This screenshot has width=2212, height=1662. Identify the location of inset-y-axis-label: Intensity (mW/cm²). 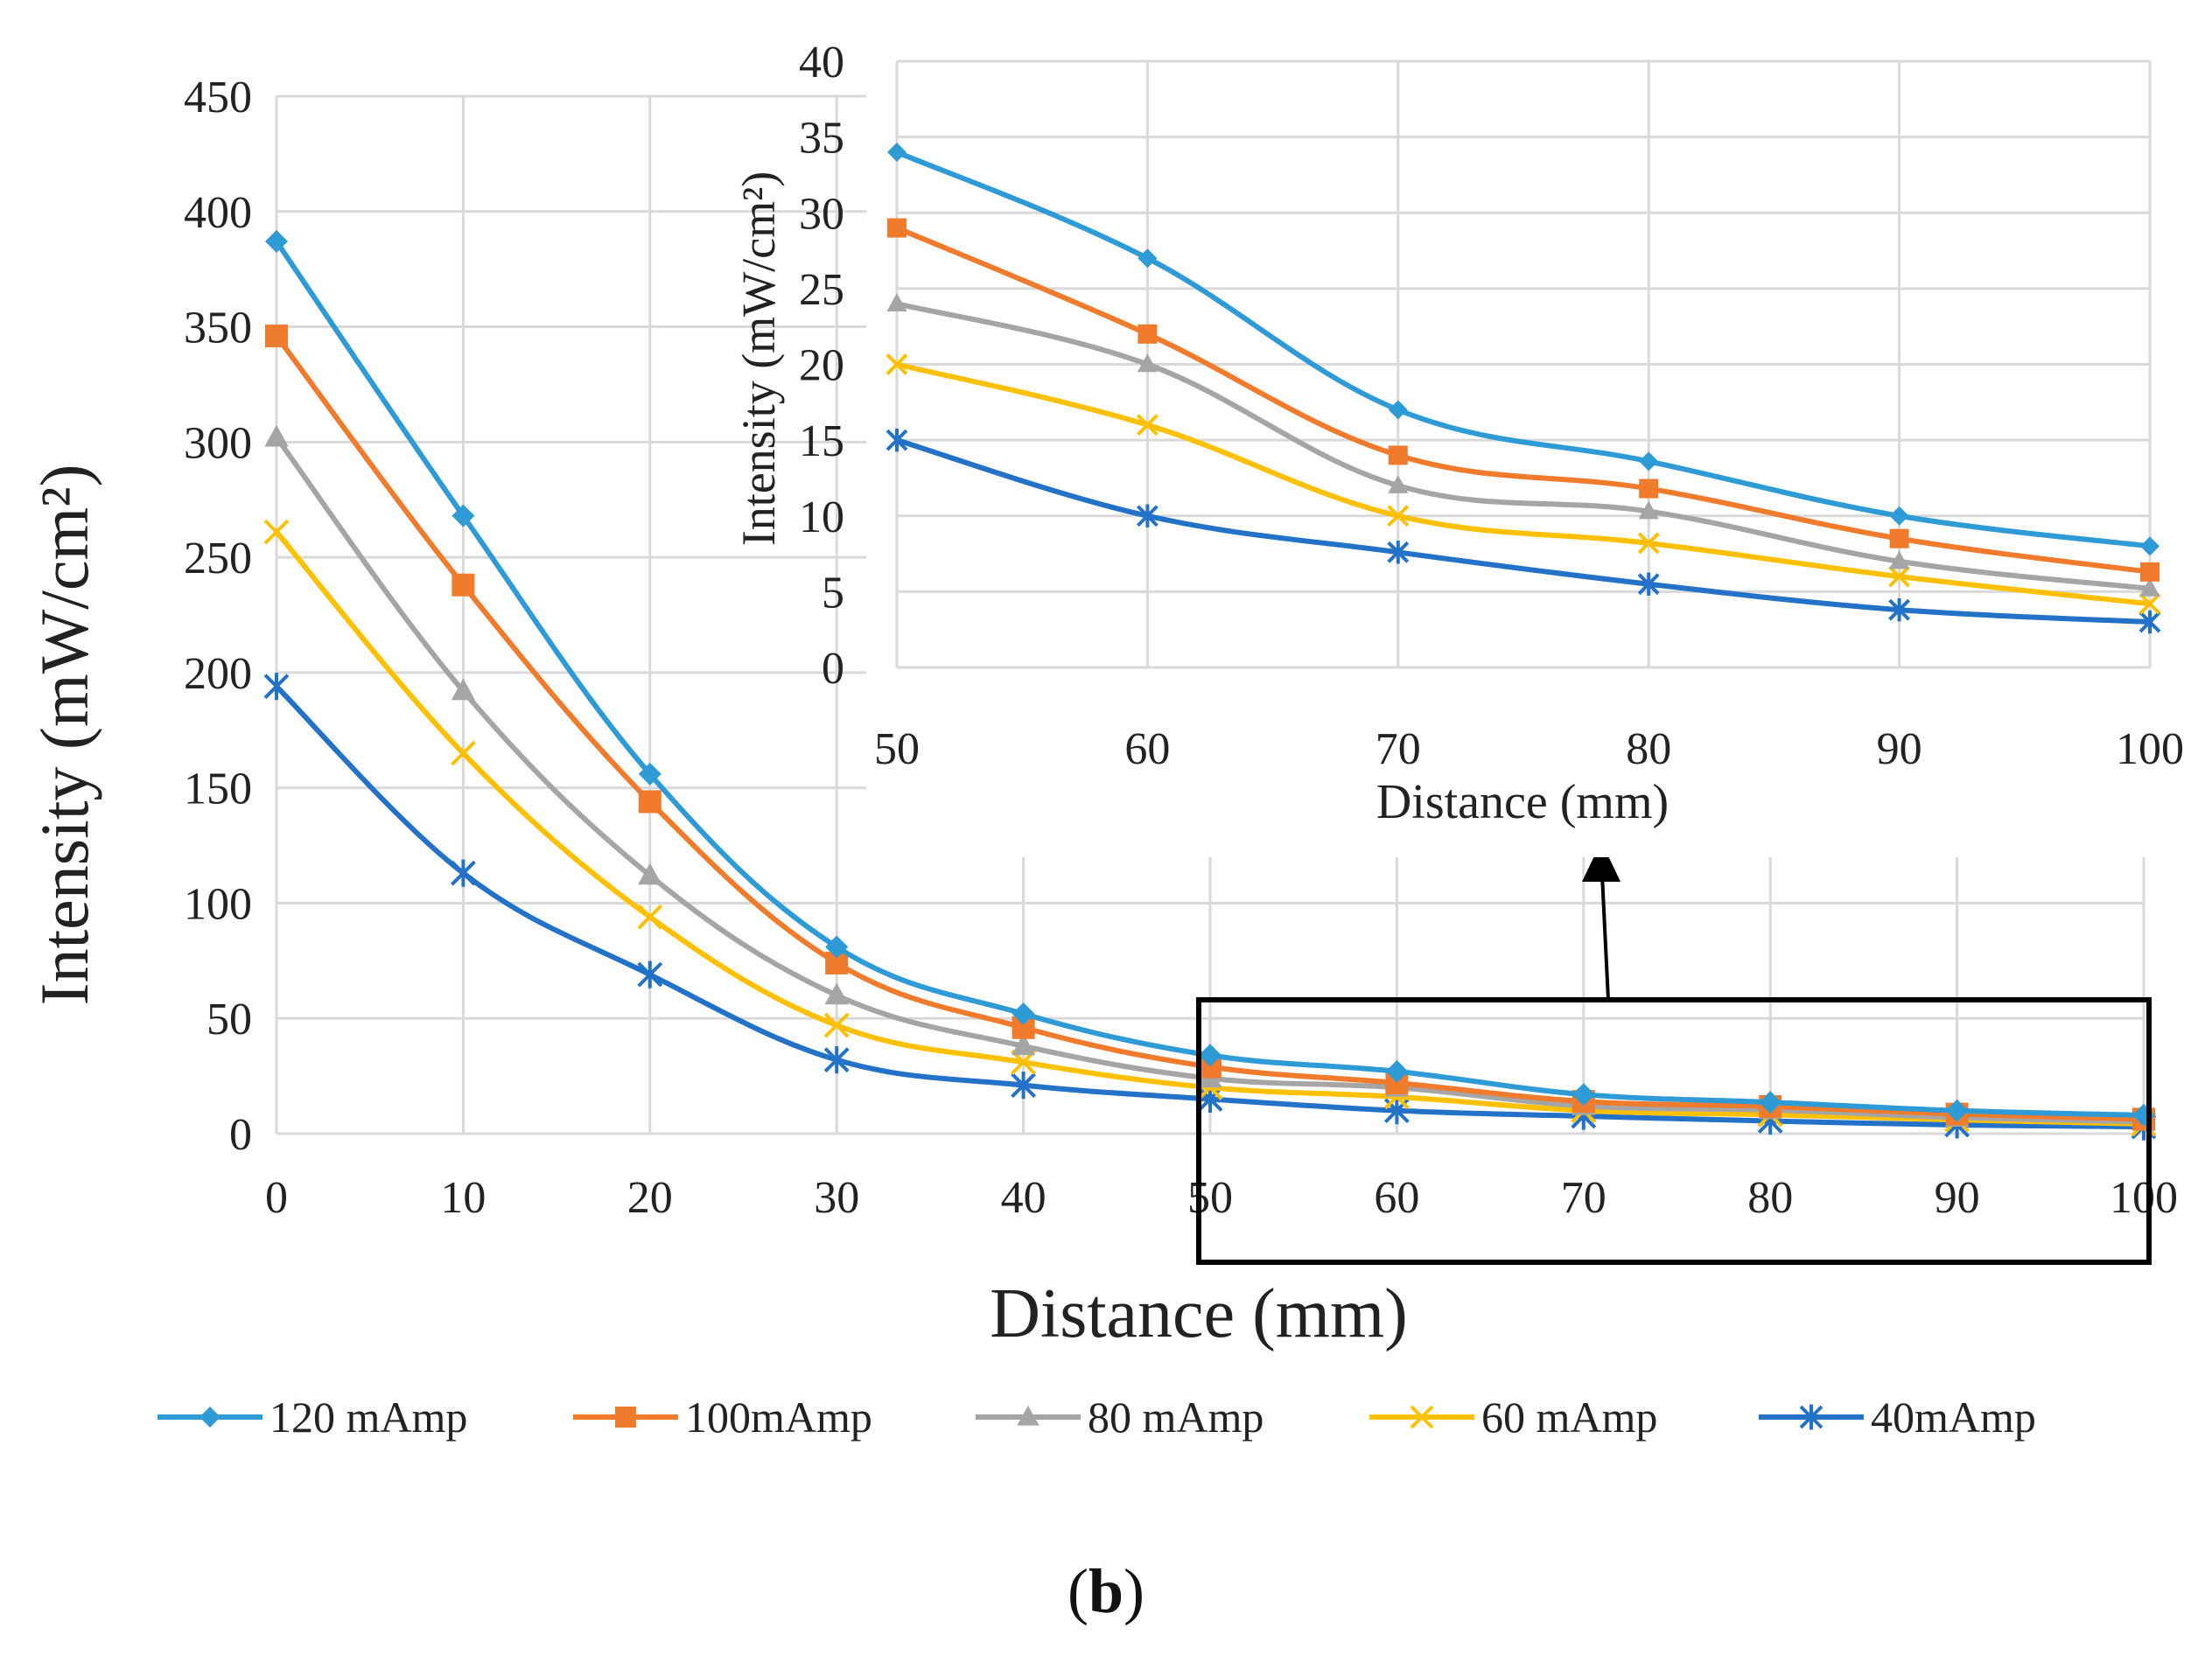
(758, 359).